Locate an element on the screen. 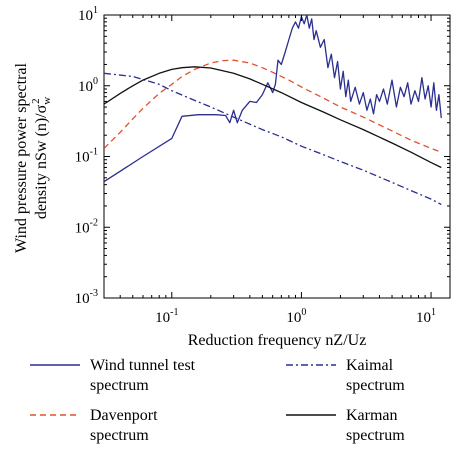 This screenshot has width=474, height=460. x-tick-exponent: 0 is located at coordinates (303, 312).